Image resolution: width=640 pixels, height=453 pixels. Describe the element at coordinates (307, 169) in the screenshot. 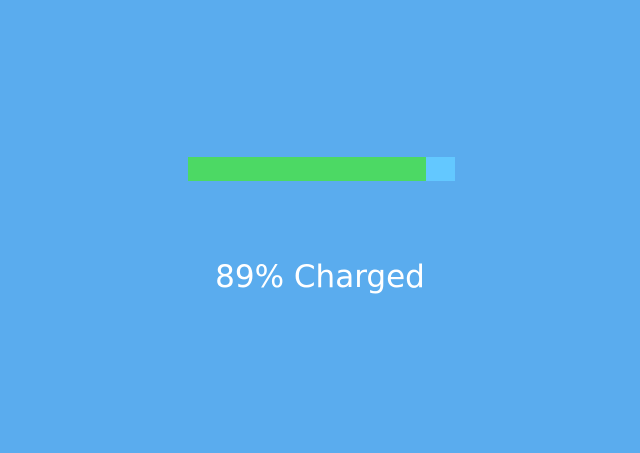

I see `battery-level-fill` at that location.